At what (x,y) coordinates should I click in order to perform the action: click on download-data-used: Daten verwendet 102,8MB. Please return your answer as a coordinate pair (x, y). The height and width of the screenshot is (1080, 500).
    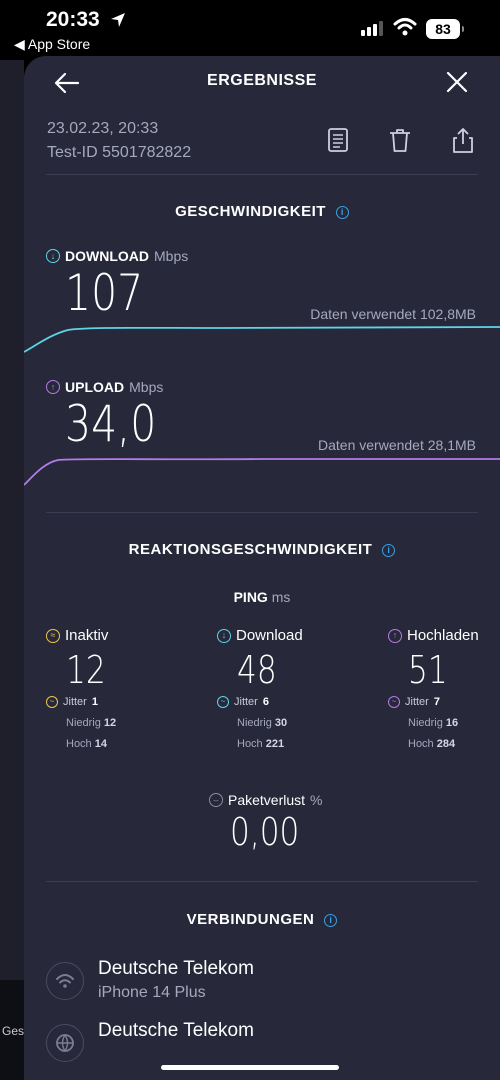
    Looking at the image, I should click on (393, 314).